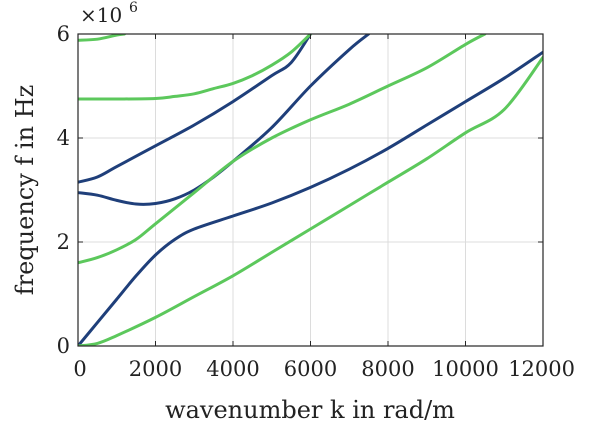  Describe the element at coordinates (133, 8) in the screenshot. I see `y-multiplier-exponent: 6` at that location.